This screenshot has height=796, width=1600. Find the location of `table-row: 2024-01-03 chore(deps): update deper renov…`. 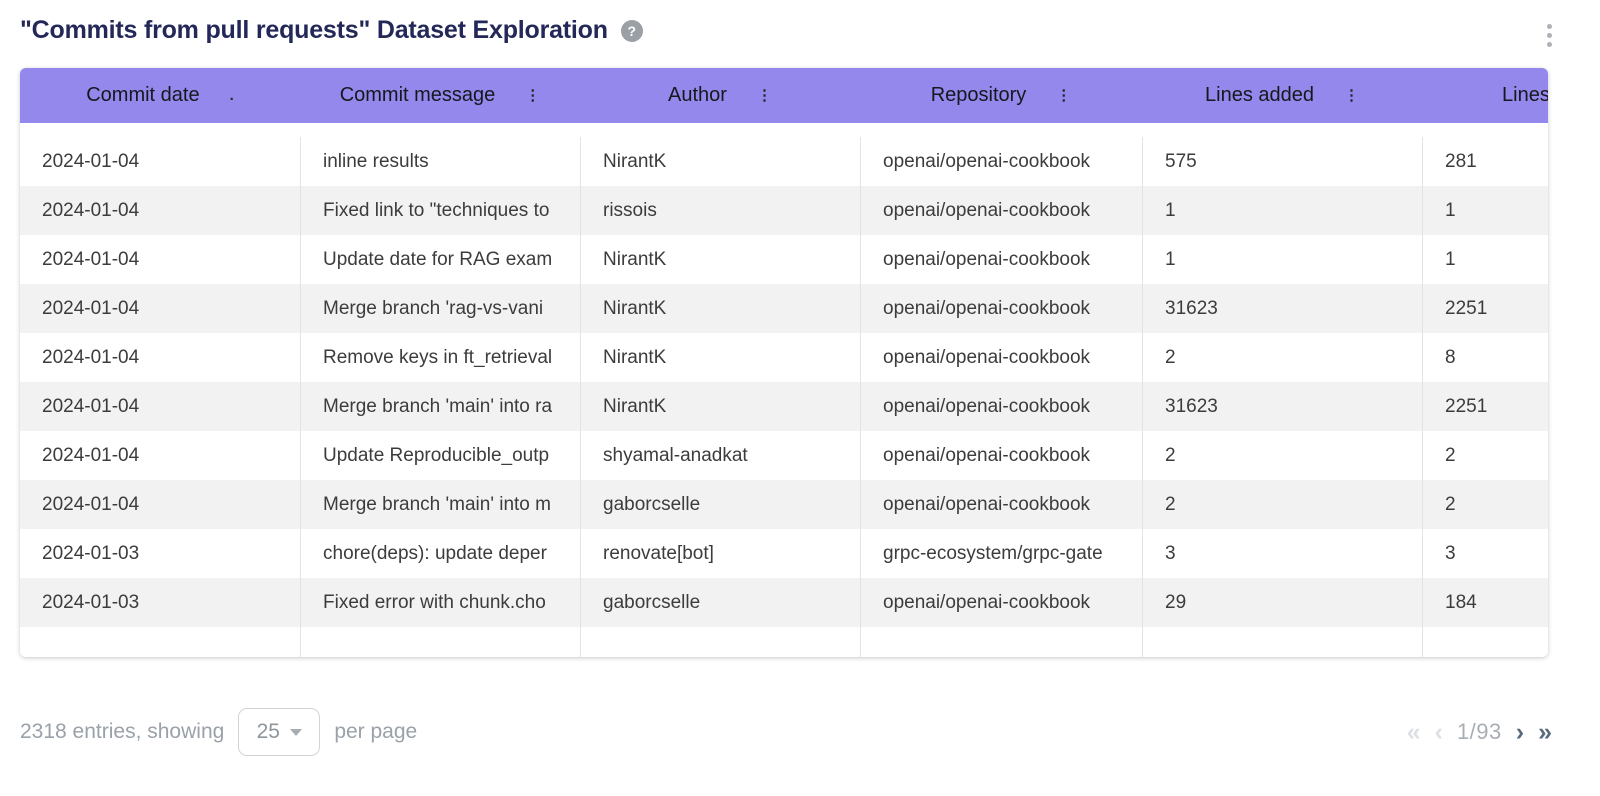

table-row: 2024-01-03 chore(deps): update deper renov… is located at coordinates (784, 553).